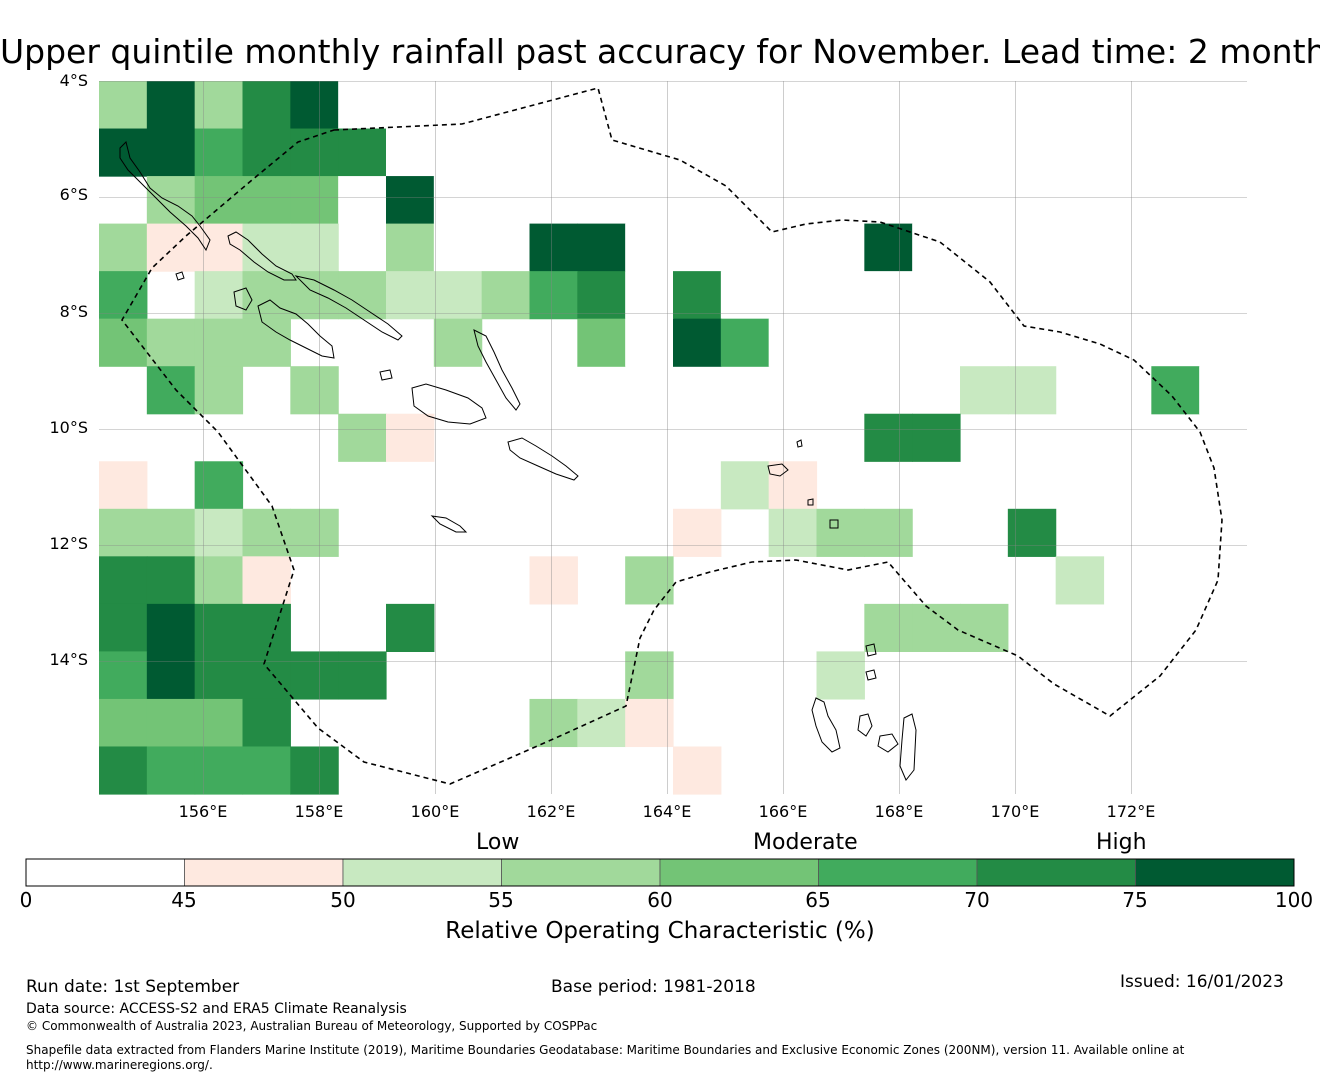 This screenshot has height=1080, width=1320. What do you see at coordinates (73, 194) in the screenshot?
I see `lat-label-6s: 6°S` at bounding box center [73, 194].